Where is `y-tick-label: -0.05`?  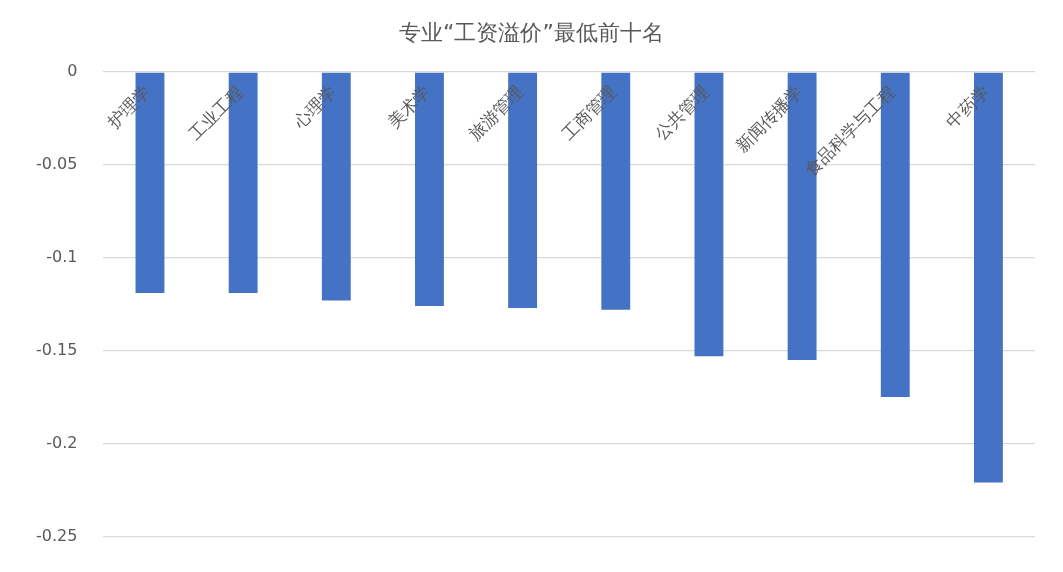
y-tick-label: -0.05 is located at coordinates (56, 164).